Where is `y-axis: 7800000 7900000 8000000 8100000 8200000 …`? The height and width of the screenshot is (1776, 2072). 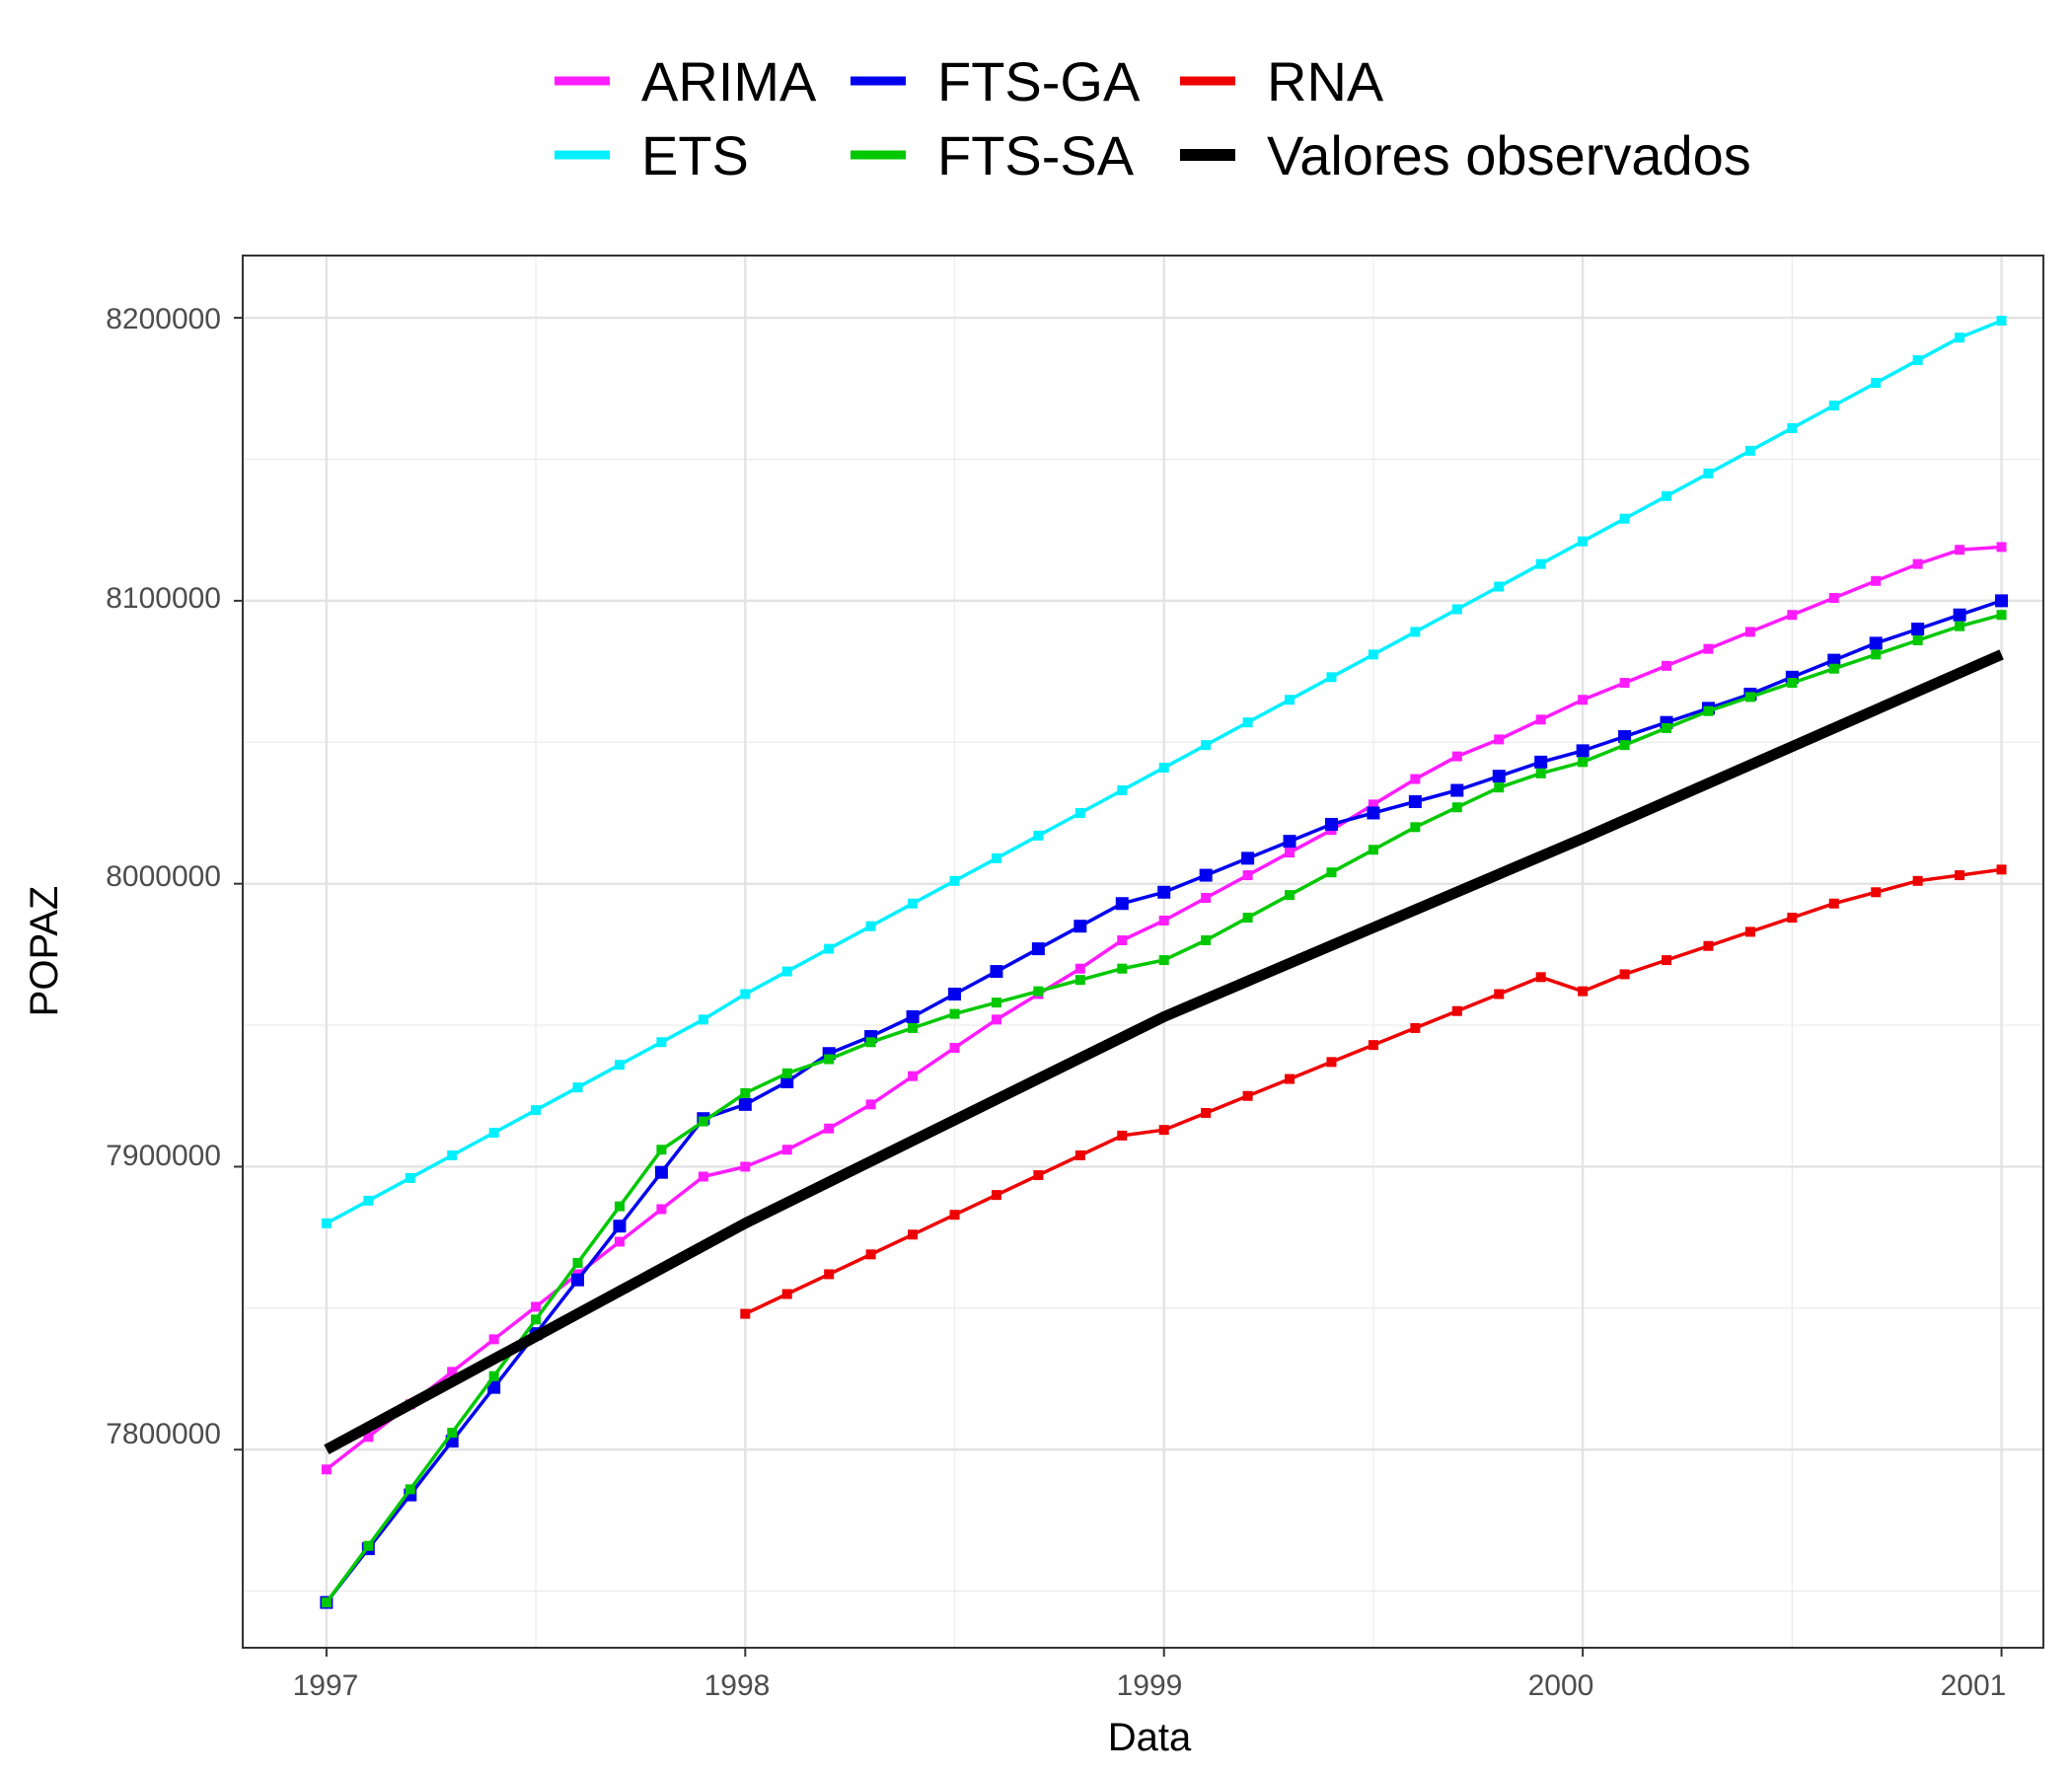
y-axis: 7800000 7900000 8000000 8100000 8200000 … is located at coordinates (122, 877).